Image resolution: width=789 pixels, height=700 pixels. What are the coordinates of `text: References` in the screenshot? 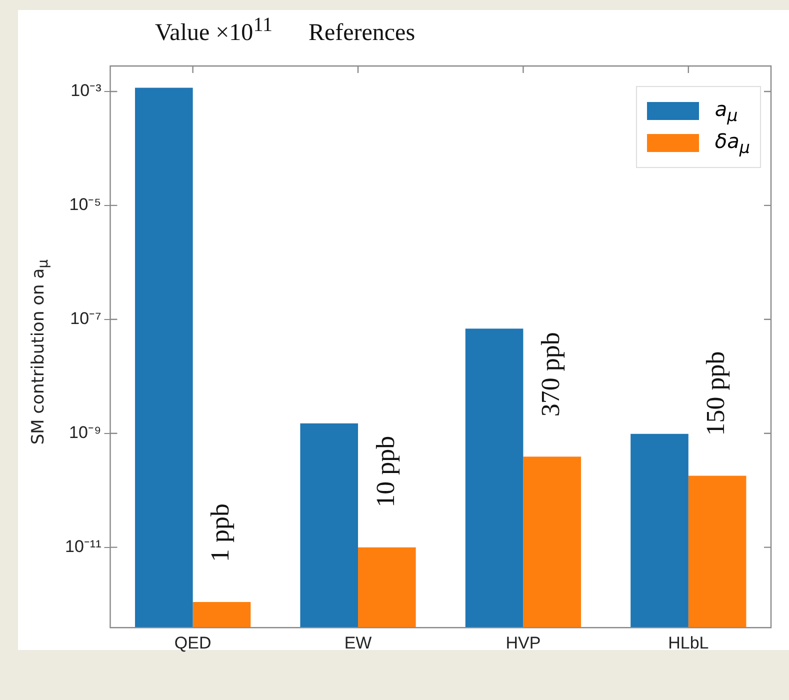 It's located at (362, 33).